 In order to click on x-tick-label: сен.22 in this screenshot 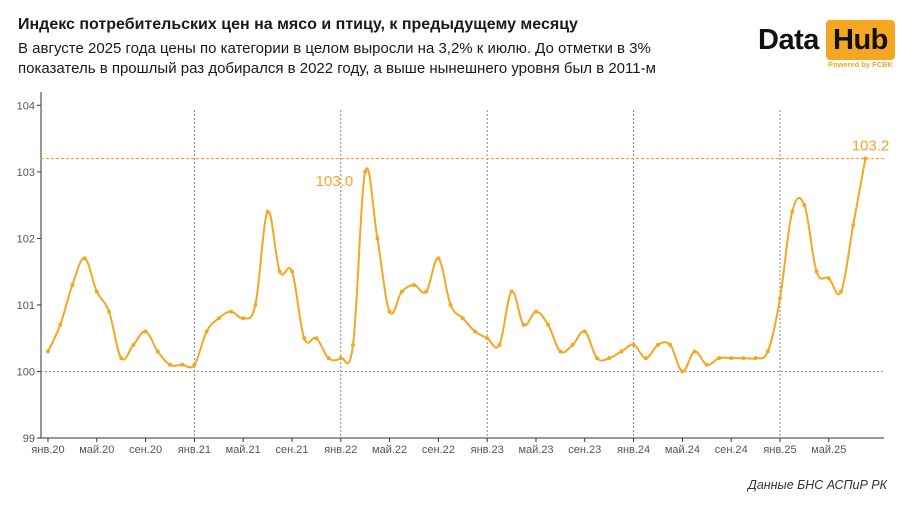, I will do `click(438, 450)`.